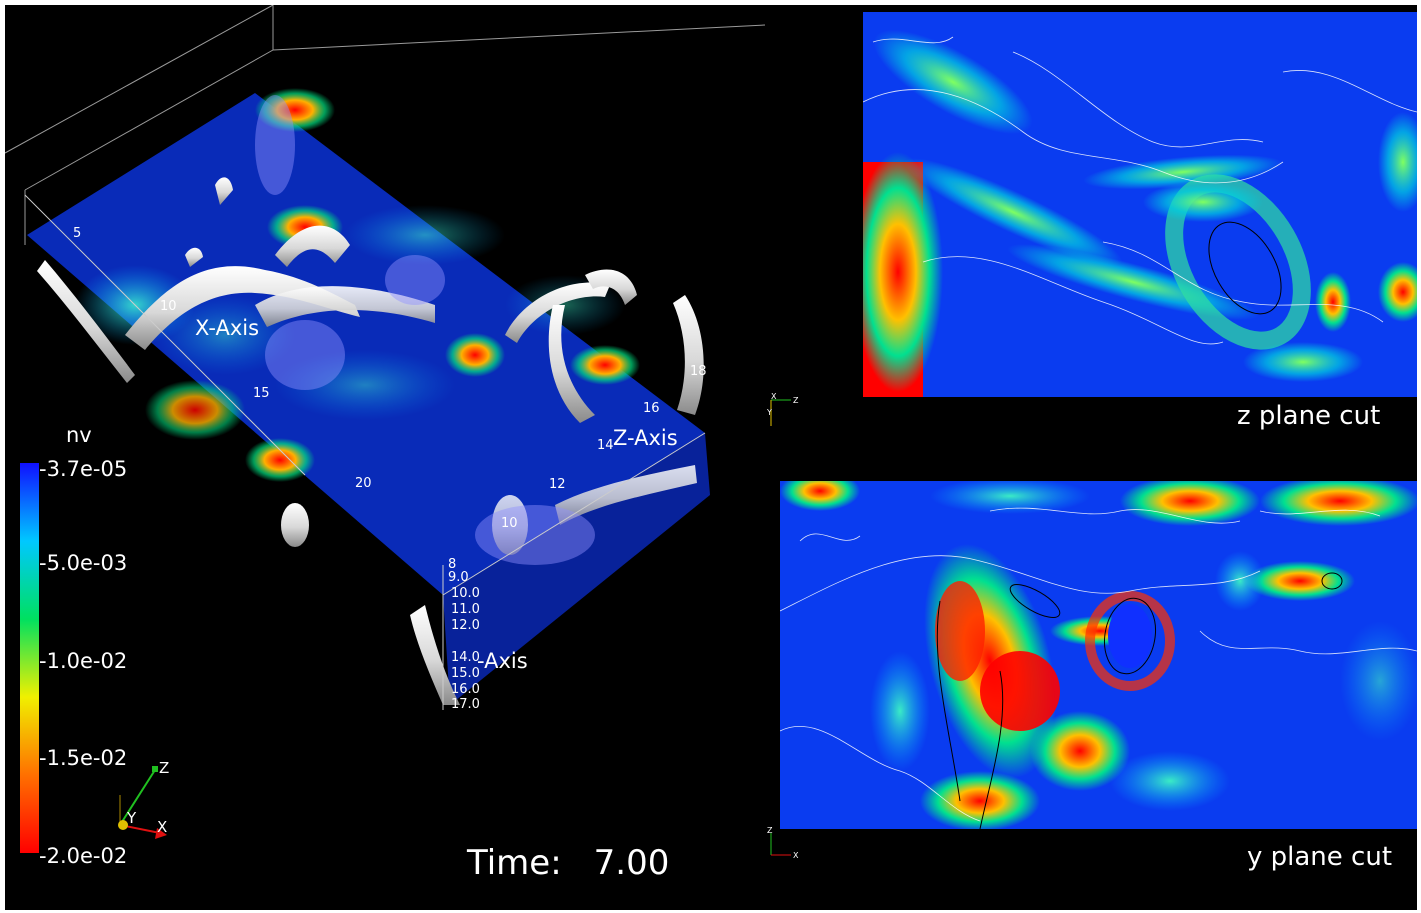  Describe the element at coordinates (1245, 268) in the screenshot. I see `vortex-contour` at that location.